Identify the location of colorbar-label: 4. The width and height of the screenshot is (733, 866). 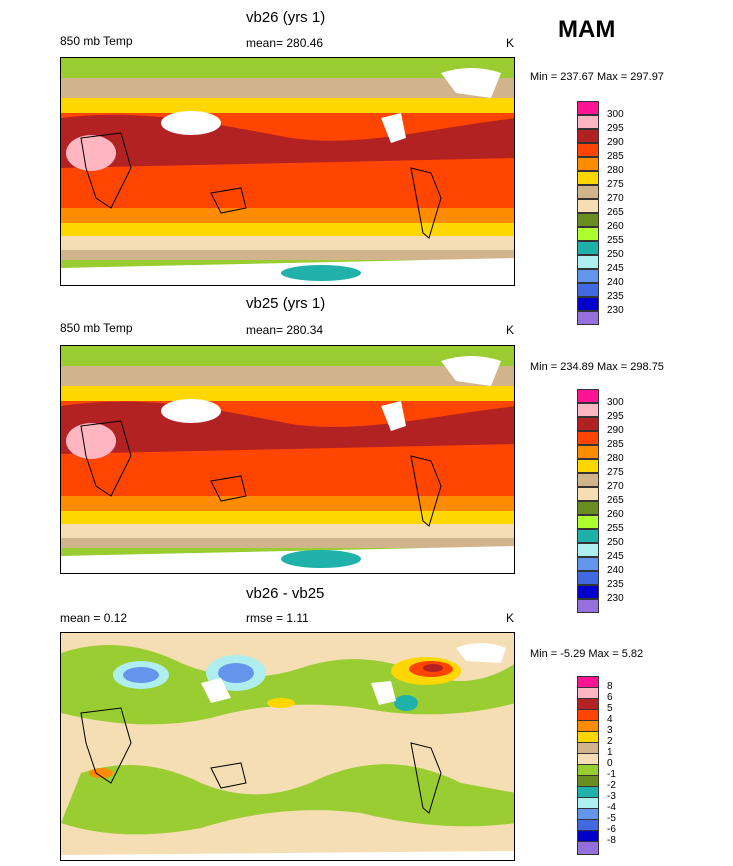
(610, 719).